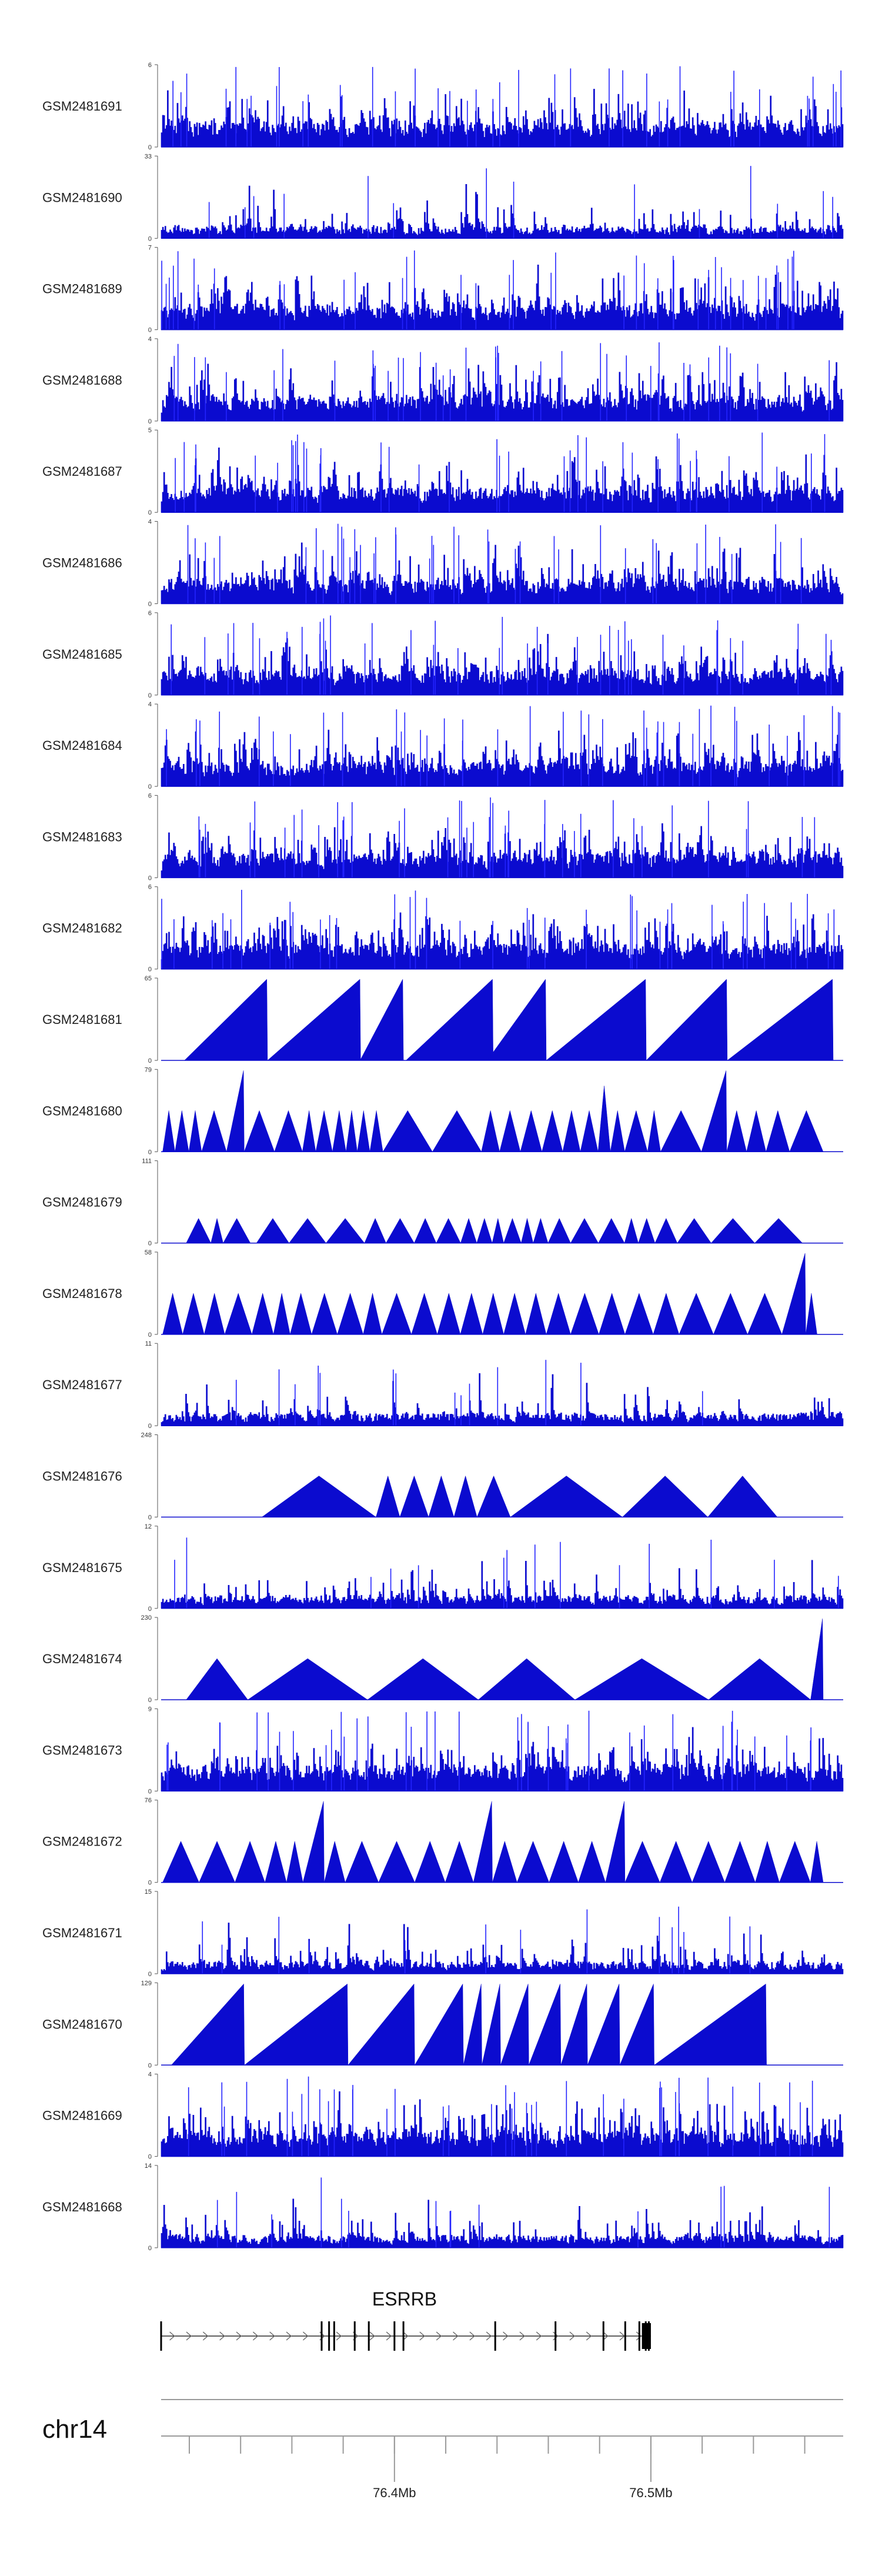 The image size is (882, 2576). What do you see at coordinates (82, 654) in the screenshot?
I see `track-label: GSM2481685` at bounding box center [82, 654].